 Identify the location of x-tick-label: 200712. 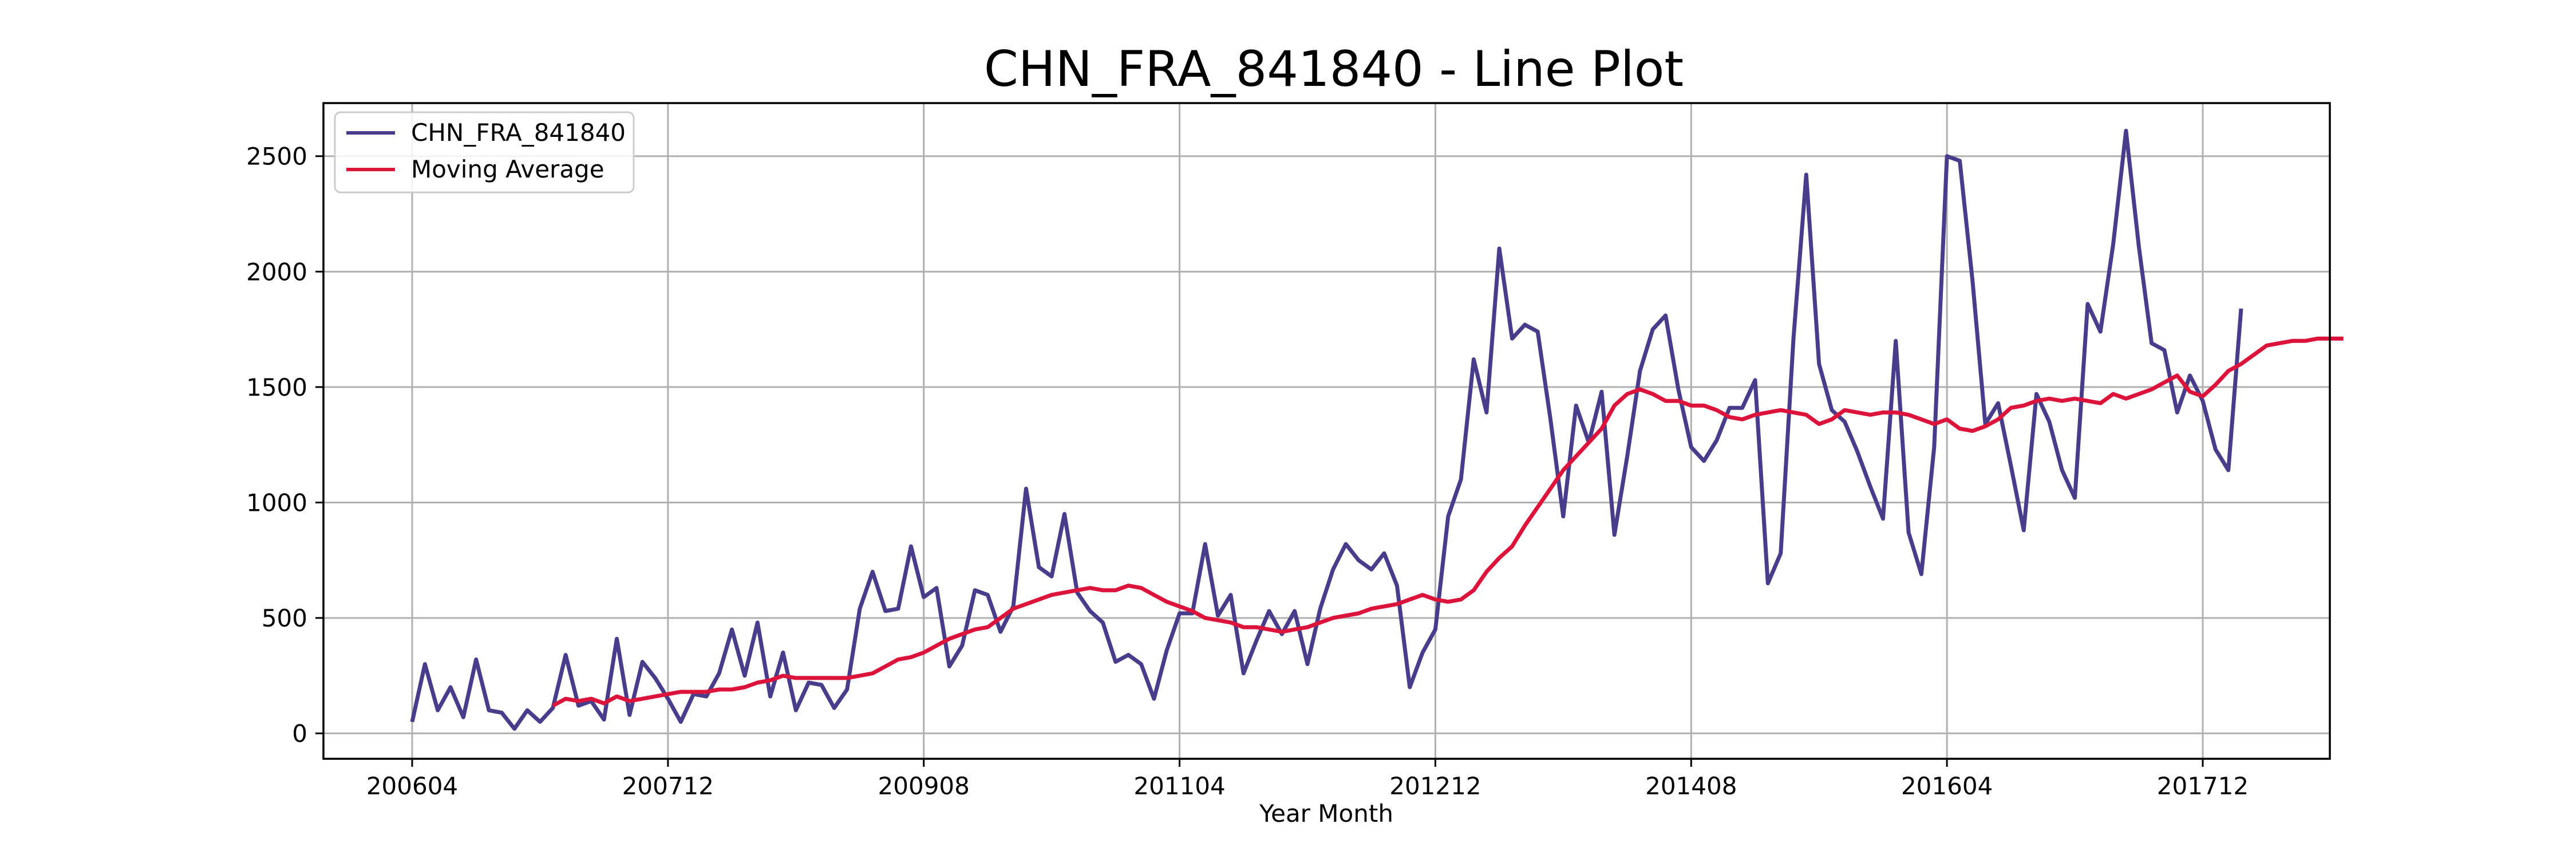
(668, 786).